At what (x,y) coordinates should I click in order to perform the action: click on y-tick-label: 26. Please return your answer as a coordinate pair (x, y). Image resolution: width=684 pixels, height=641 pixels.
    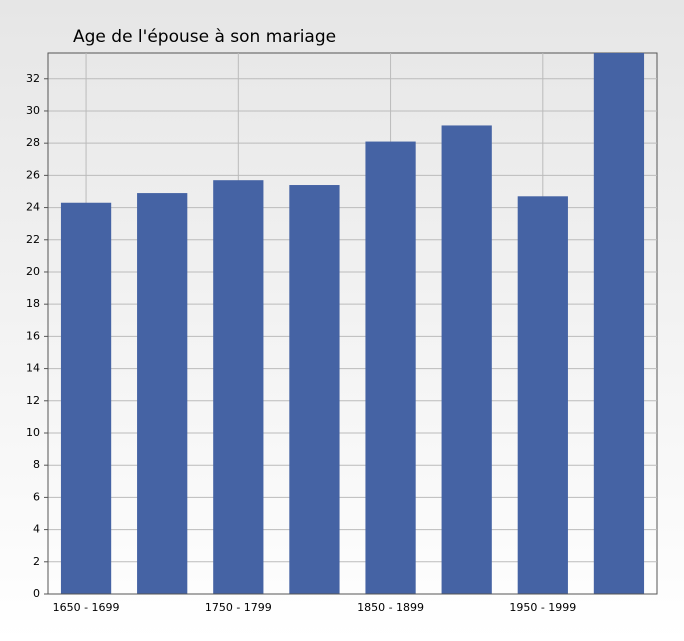
    Looking at the image, I should click on (33, 174).